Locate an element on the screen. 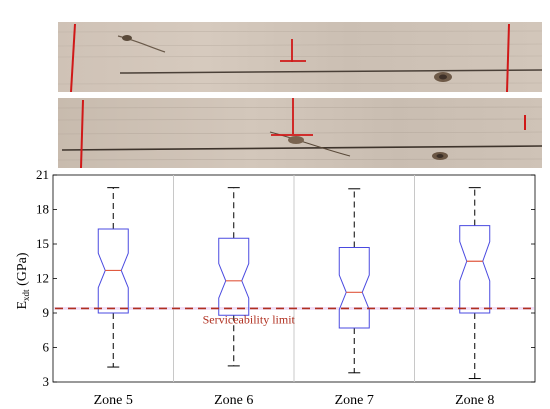 The image size is (550, 409). y-axis-label-symbol: E is located at coordinates (22, 305).